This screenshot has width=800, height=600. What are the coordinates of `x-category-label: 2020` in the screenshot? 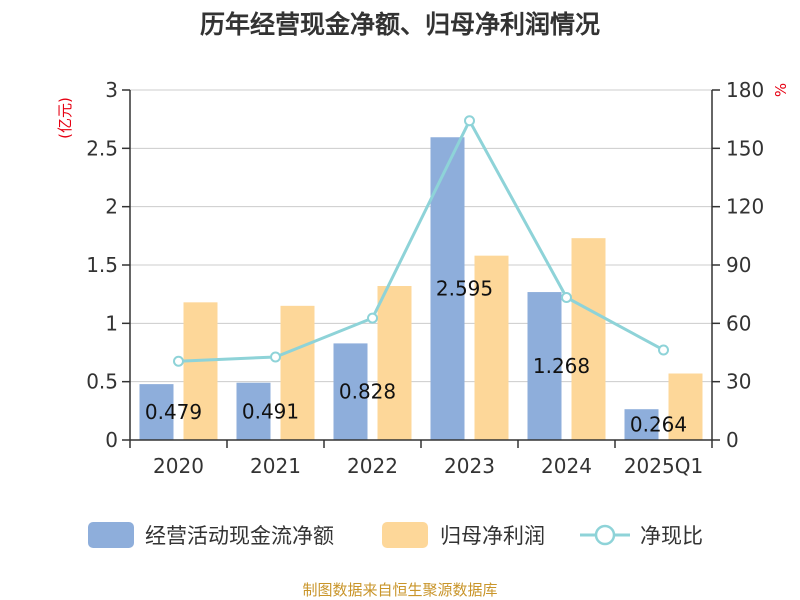 It's located at (178, 466).